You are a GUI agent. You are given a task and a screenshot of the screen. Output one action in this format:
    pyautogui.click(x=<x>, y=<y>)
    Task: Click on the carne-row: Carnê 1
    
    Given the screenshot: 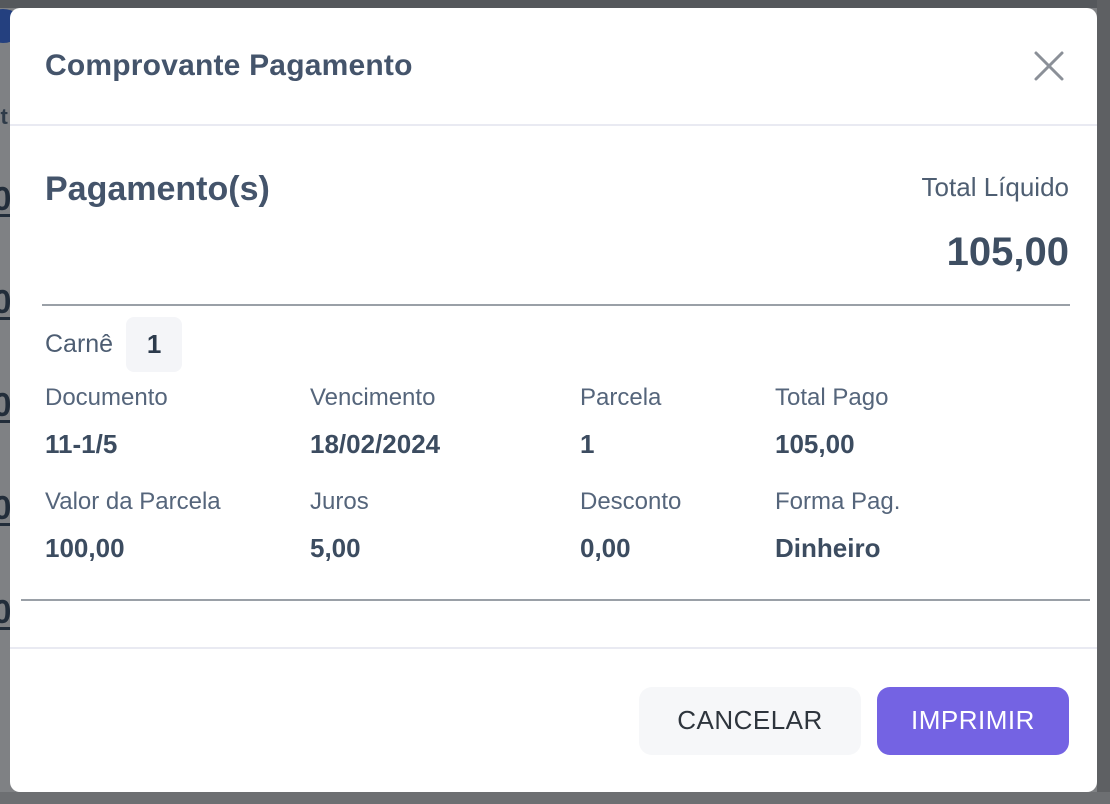 What is the action you would take?
    pyautogui.click(x=553, y=344)
    